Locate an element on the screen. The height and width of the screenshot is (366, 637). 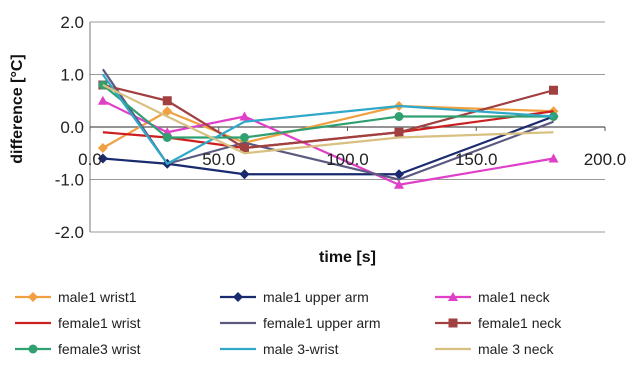
legend-item: male1 neck is located at coordinates (529, 297).